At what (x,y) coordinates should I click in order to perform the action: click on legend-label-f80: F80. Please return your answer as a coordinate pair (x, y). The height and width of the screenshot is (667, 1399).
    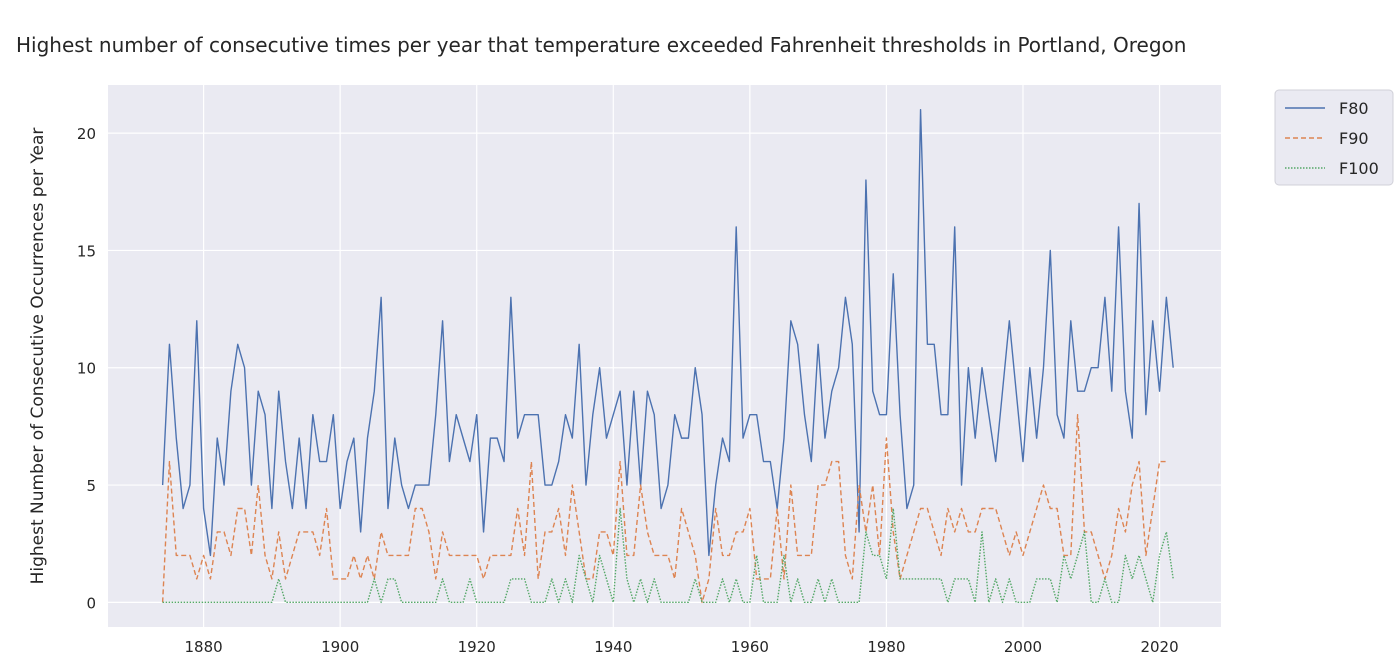
    Looking at the image, I should click on (1354, 108).